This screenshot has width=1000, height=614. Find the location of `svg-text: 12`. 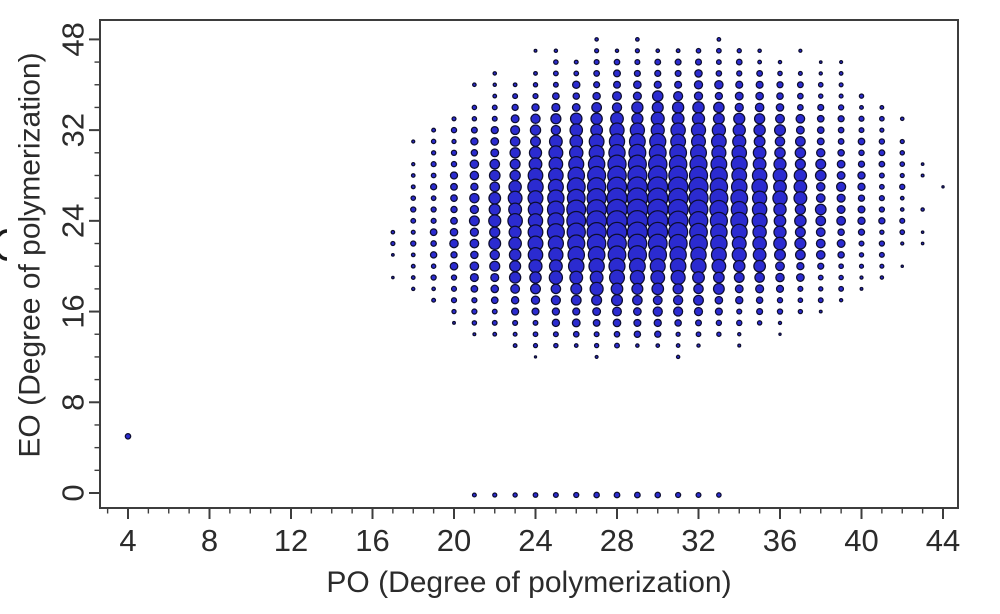

svg-text: 12 is located at coordinates (291, 540).